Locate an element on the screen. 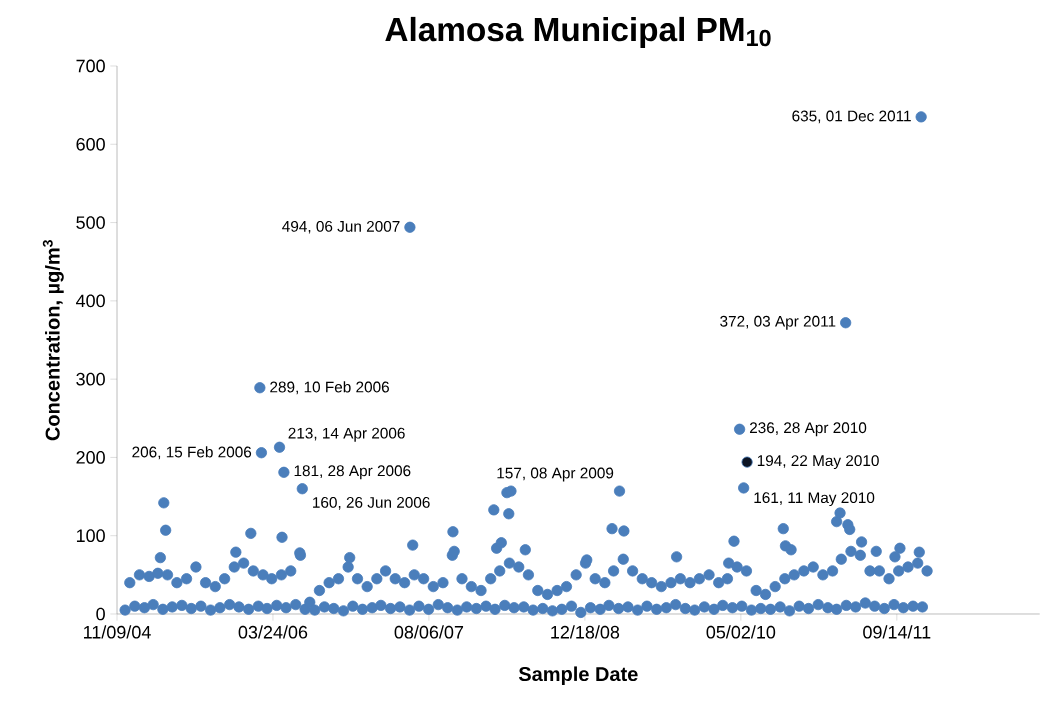 This screenshot has height=717, width=1059. annotation: 181, 28 Apr 2006 is located at coordinates (352, 472).